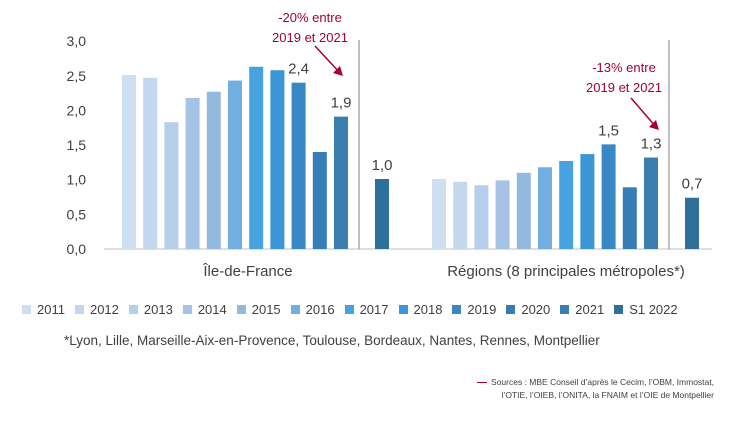  I want to click on legend-item: 2019, so click(474, 309).